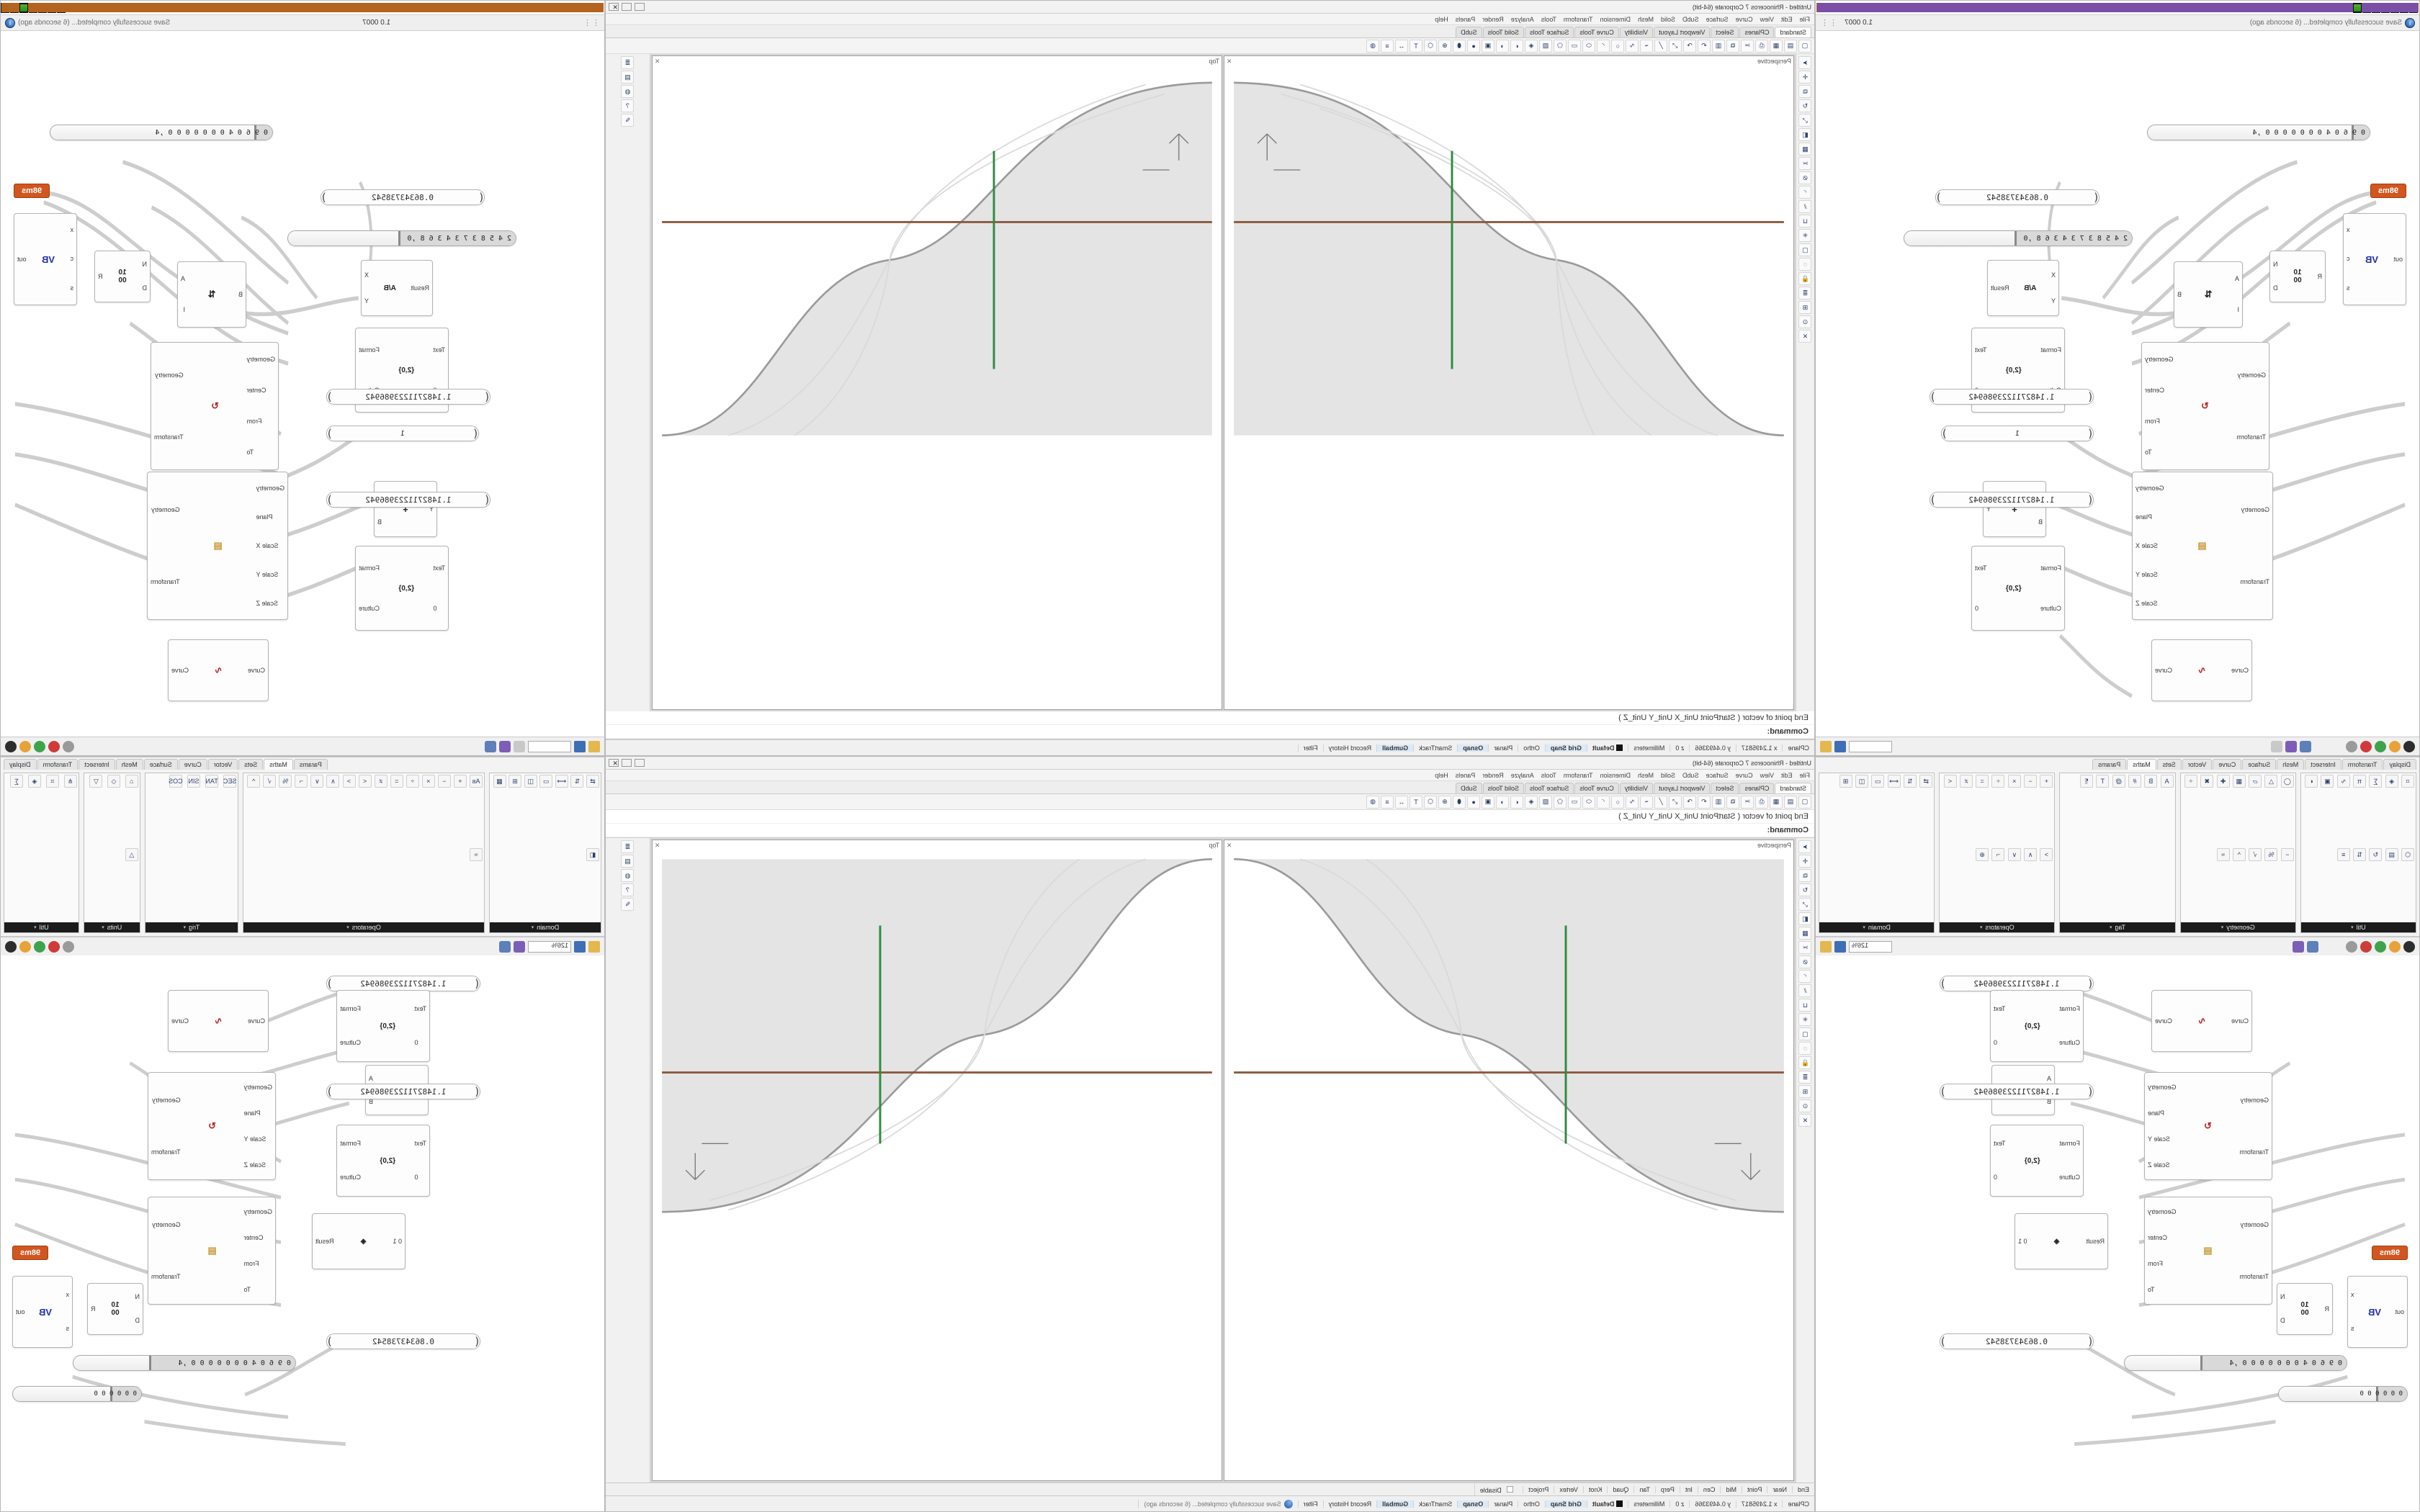 Image resolution: width=2420 pixels, height=1512 pixels. Describe the element at coordinates (2358, 847) in the screenshot. I see `gh-group-icons: ⌗ ◈ ∑ π ∿ ▣ ◐ ⬡ ▤ ↻ ⇅ ≡` at that location.